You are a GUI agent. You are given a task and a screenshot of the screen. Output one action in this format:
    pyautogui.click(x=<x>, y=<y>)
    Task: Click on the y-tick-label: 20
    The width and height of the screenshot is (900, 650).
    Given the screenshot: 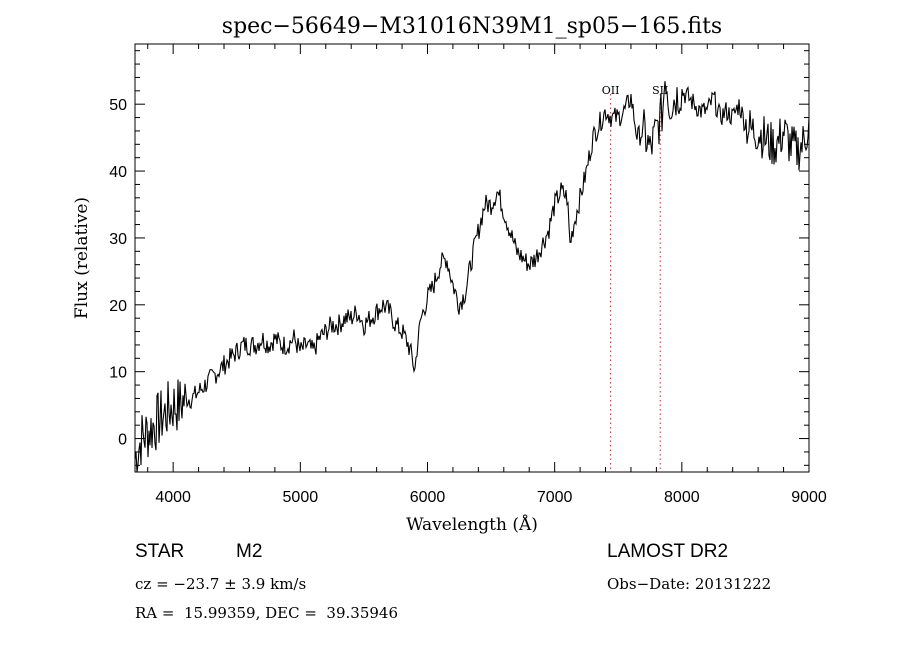 What is the action you would take?
    pyautogui.click(x=118, y=306)
    